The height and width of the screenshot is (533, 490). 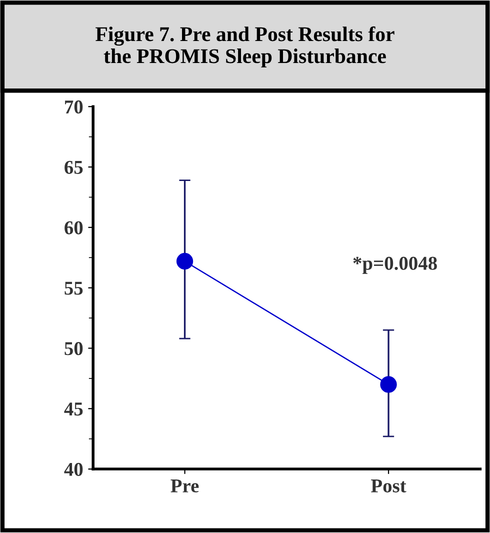 What do you see at coordinates (73, 409) in the screenshot?
I see `y-tick-label: 45` at bounding box center [73, 409].